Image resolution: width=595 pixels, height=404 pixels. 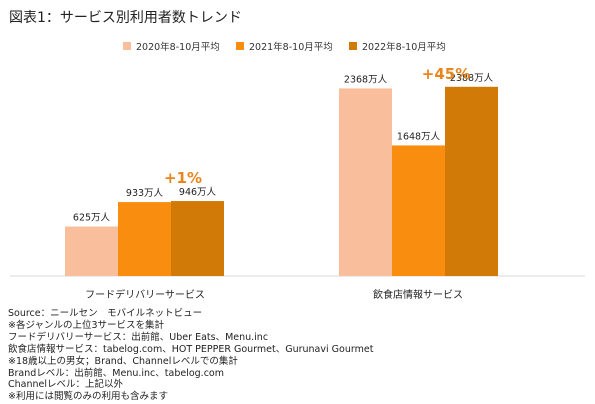 What do you see at coordinates (404, 47) in the screenshot?
I see `legend-label-2022: 2022年8-10月平均` at bounding box center [404, 47].